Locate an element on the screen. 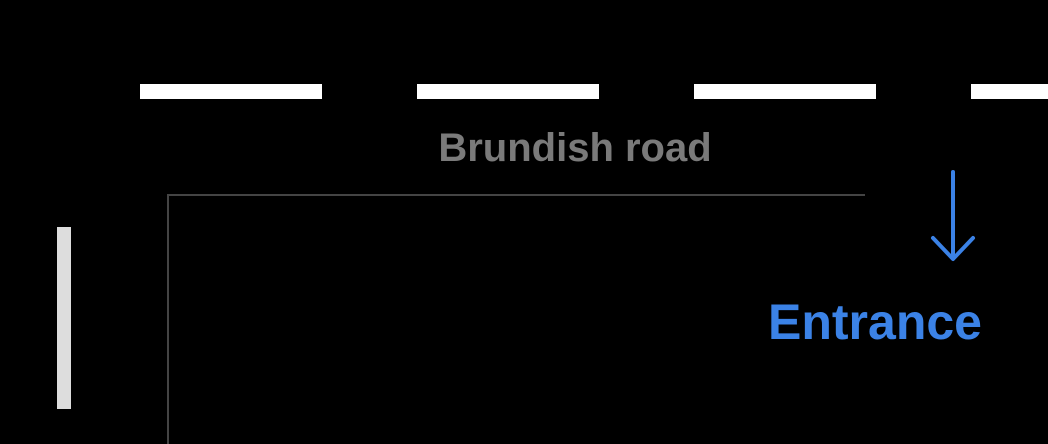  site-boundary-left is located at coordinates (168, 319).